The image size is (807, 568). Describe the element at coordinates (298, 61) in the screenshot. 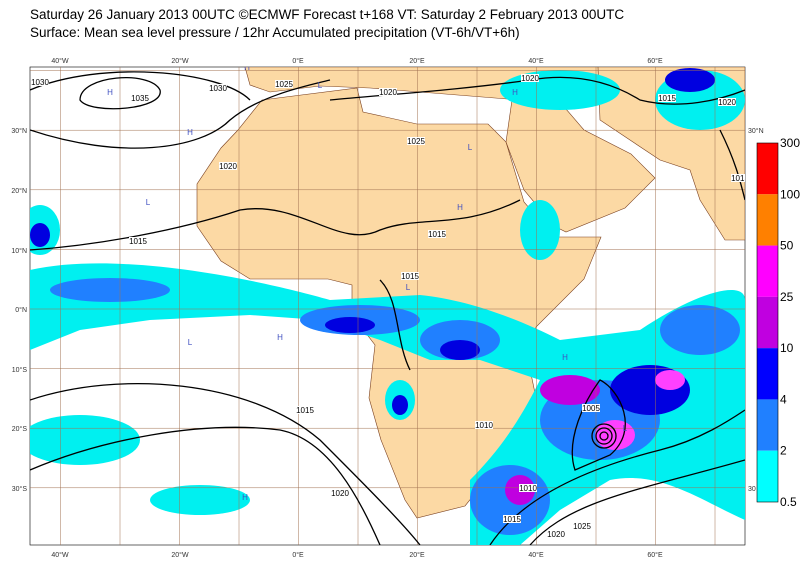

I see `lon-label-top: 0°E` at that location.